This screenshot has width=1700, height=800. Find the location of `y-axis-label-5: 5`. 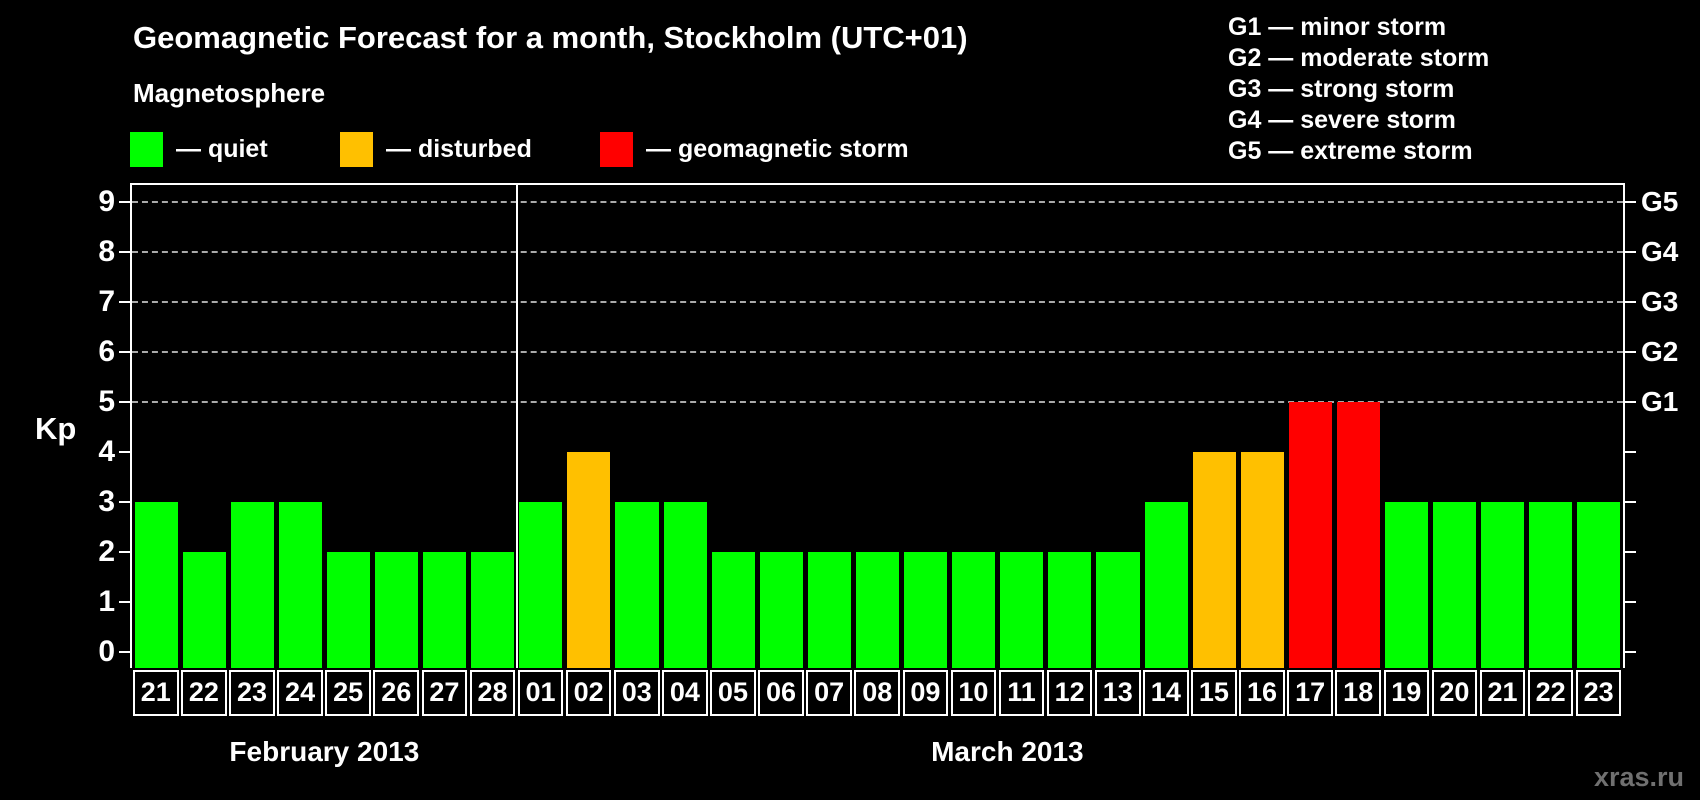

y-axis-label-5: 5 is located at coordinates (106, 401).